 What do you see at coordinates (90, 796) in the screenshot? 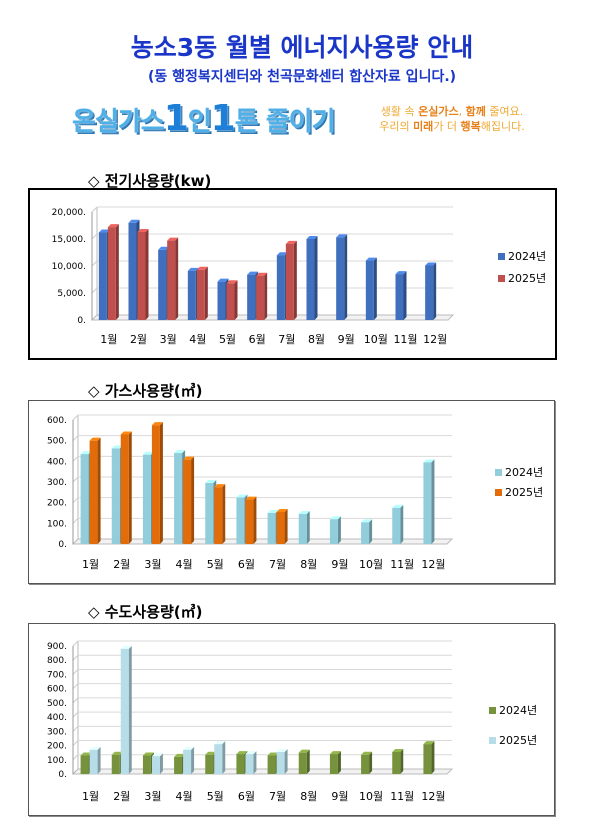
I see `x-tick-label: 1월` at bounding box center [90, 796].